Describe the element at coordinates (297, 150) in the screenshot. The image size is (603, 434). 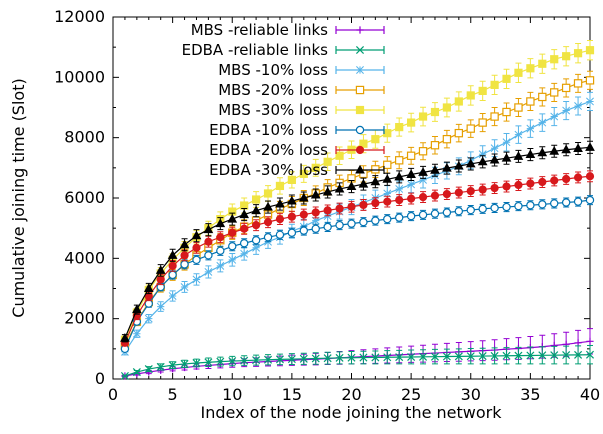
I see `legend-entry: EDBA -20% loss` at that location.